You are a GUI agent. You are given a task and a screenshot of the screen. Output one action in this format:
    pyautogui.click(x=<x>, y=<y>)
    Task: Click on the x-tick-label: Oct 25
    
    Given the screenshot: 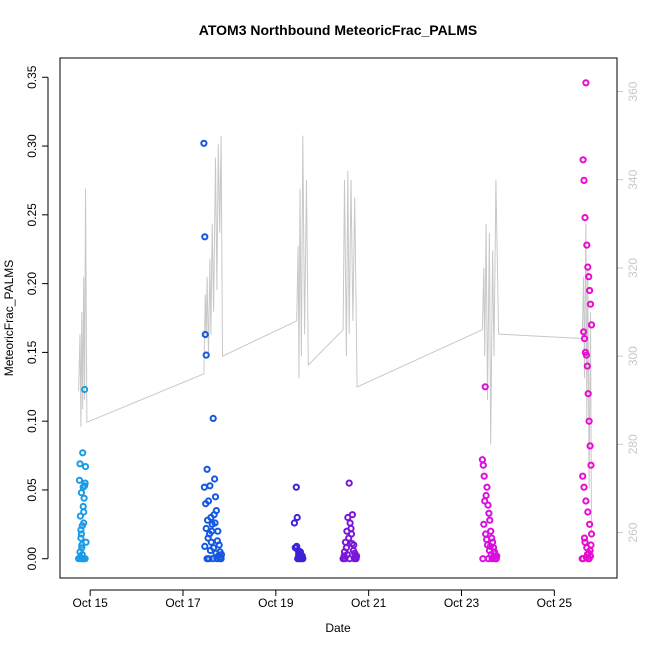 What is the action you would take?
    pyautogui.click(x=555, y=603)
    